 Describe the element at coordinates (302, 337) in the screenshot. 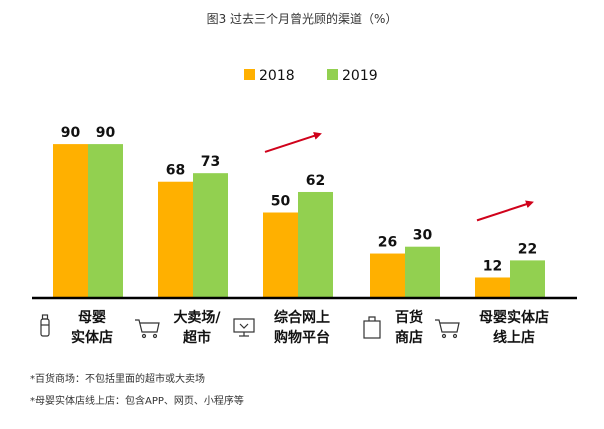

I see `category-label-2-line-1: 购物平台` at that location.